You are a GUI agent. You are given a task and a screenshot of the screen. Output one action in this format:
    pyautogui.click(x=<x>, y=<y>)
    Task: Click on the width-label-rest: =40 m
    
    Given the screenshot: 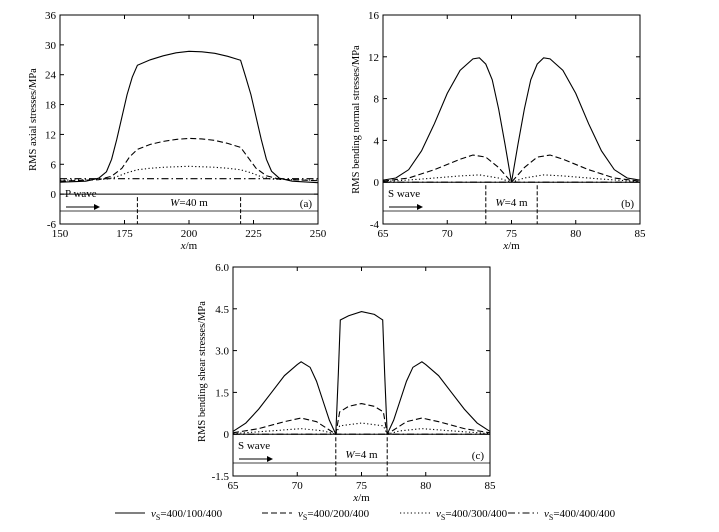 What is the action you would take?
    pyautogui.click(x=193, y=203)
    